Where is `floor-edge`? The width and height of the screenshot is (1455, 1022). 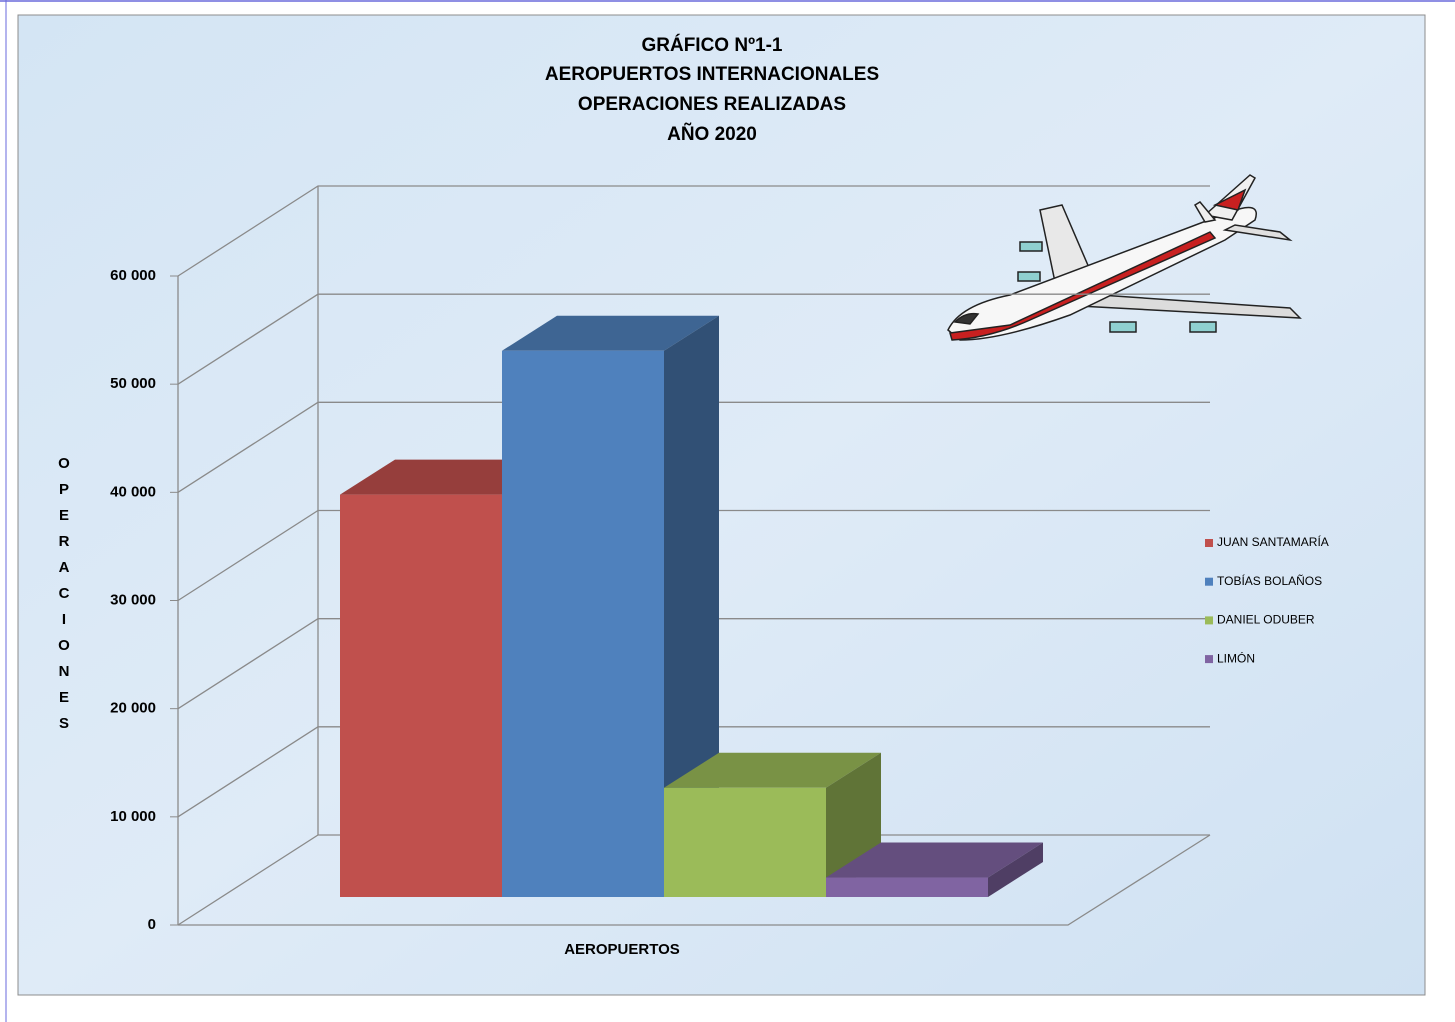 floor-edge is located at coordinates (694, 880).